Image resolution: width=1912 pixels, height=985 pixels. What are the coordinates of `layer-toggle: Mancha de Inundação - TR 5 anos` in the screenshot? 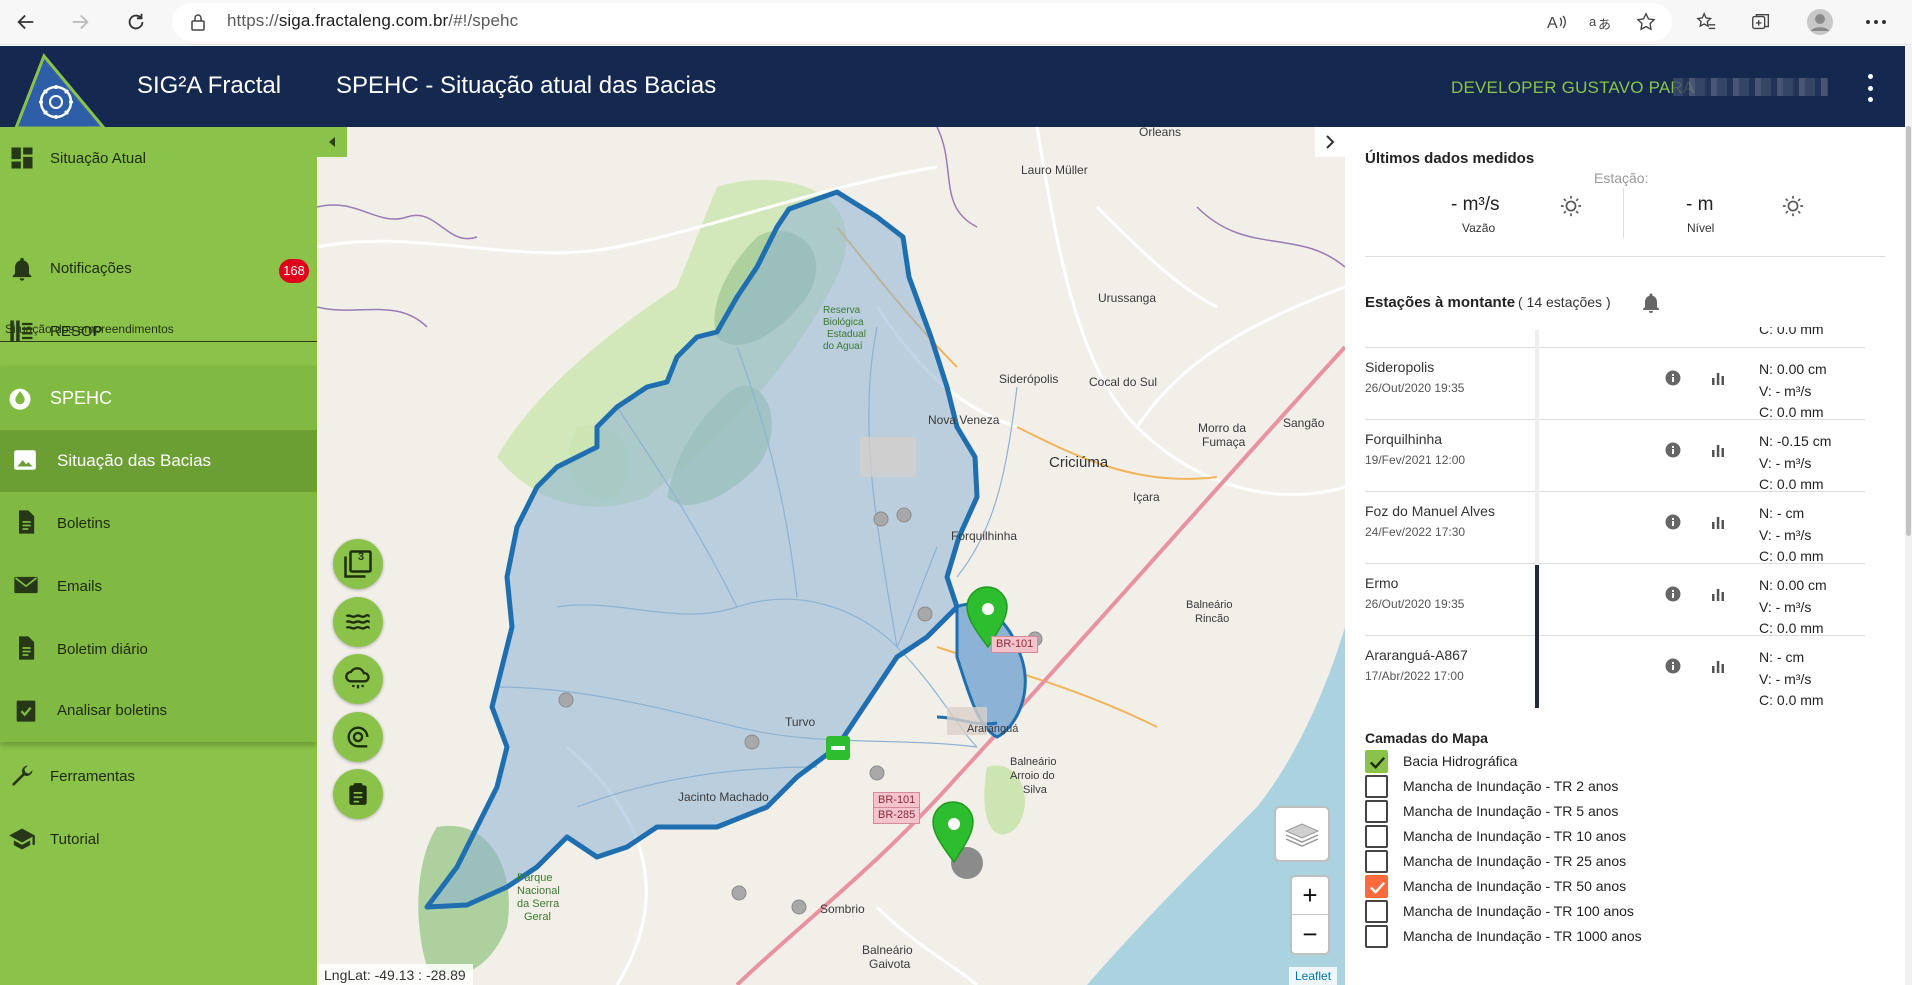 It's located at (1625, 811).